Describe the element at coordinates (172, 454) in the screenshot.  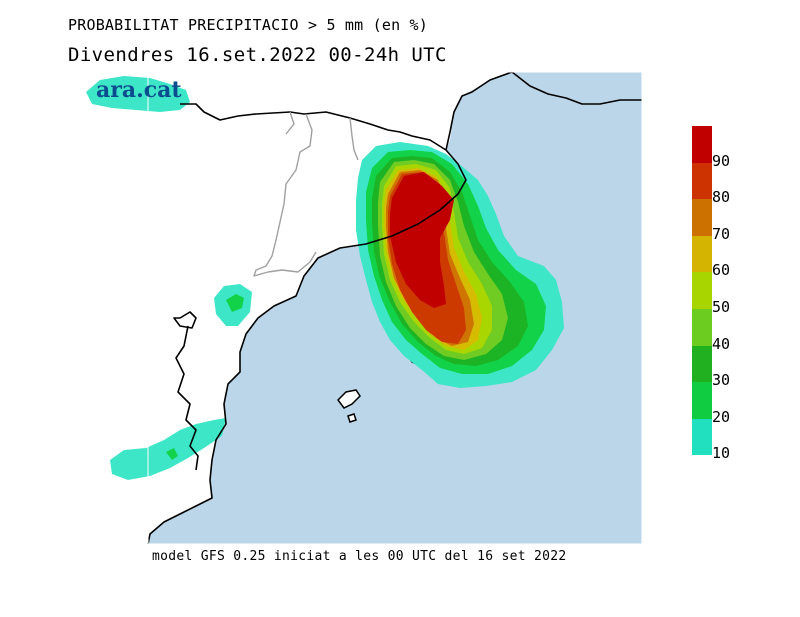
I see `prob-20-patch-south` at that location.